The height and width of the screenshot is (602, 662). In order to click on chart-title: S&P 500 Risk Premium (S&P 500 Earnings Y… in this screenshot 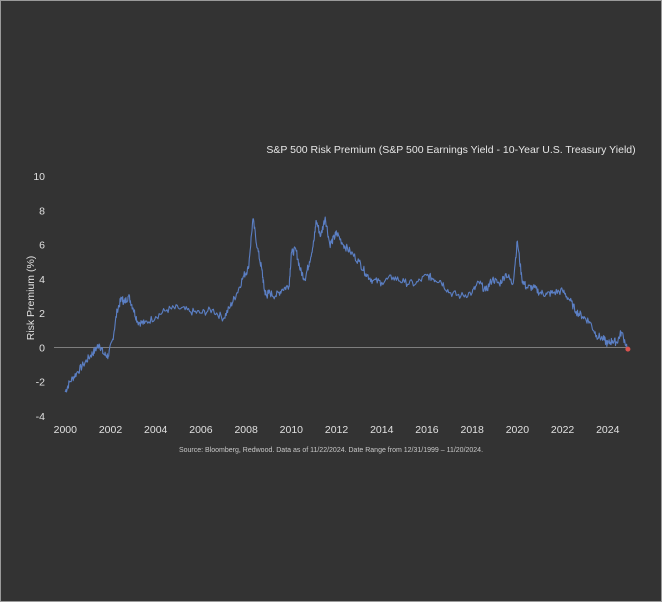, I will do `click(451, 150)`.